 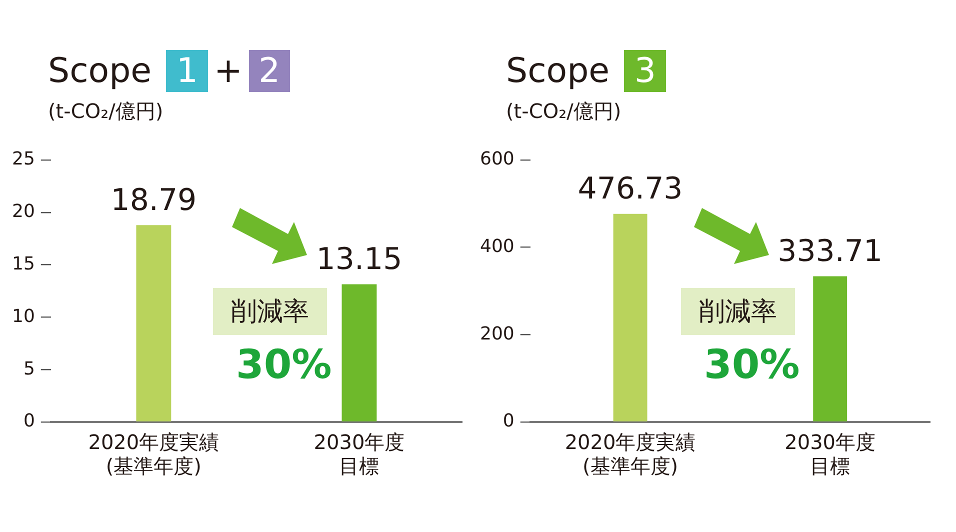 What do you see at coordinates (497, 159) in the screenshot?
I see `y-tick-label: 600` at bounding box center [497, 159].